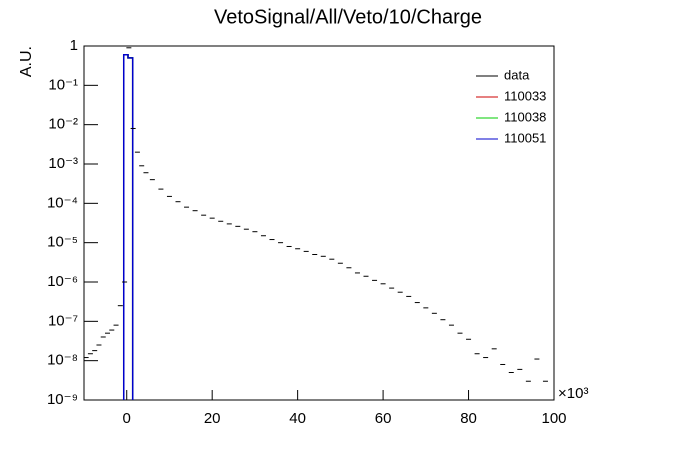 Image resolution: width=696 pixels, height=472 pixels. What do you see at coordinates (297, 418) in the screenshot?
I see `x-tick-label: 40` at bounding box center [297, 418].